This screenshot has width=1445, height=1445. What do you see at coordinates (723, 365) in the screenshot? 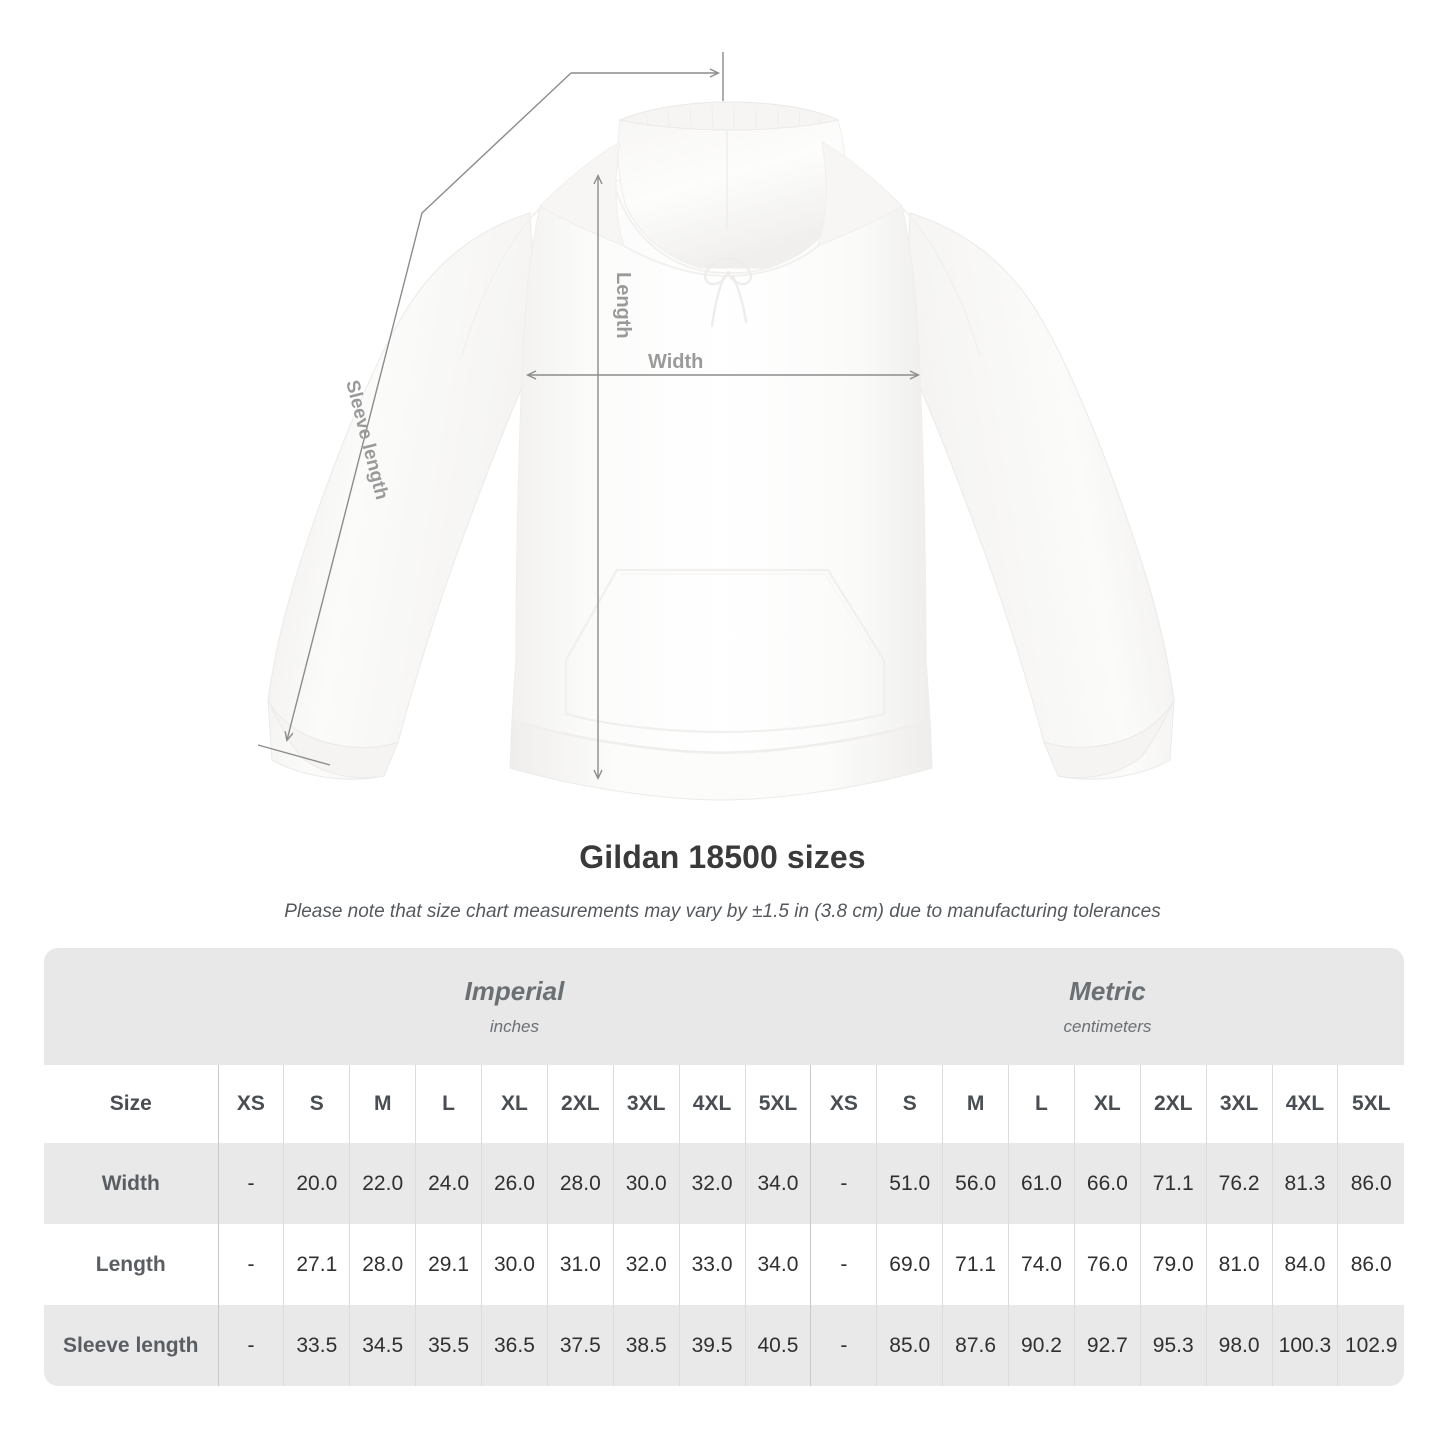
I see `width-dimension: Width` at bounding box center [723, 365].